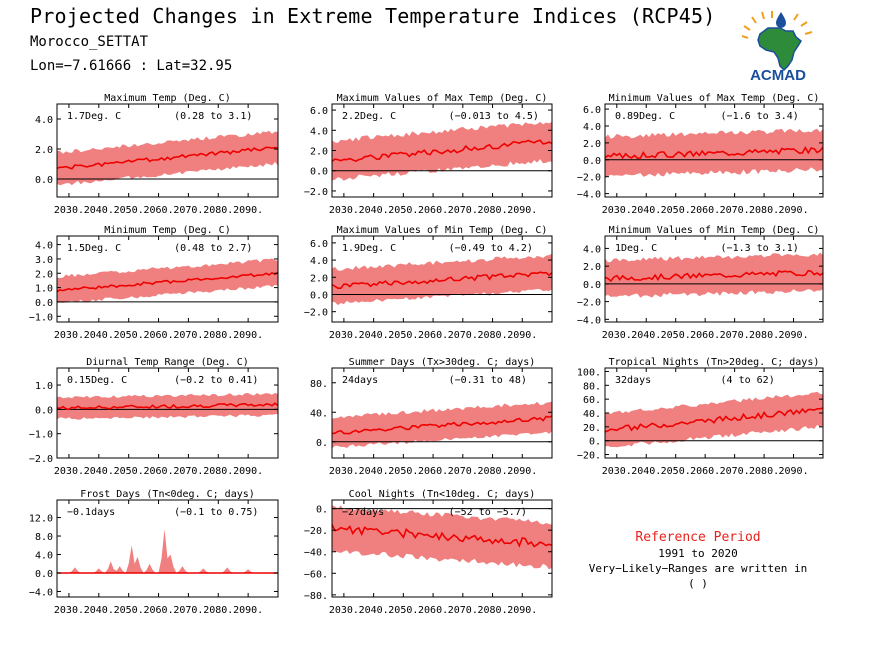 This screenshot has width=879, height=659. What do you see at coordinates (97, 380) in the screenshot?
I see `value-label: 0.15Deg. C` at bounding box center [97, 380].